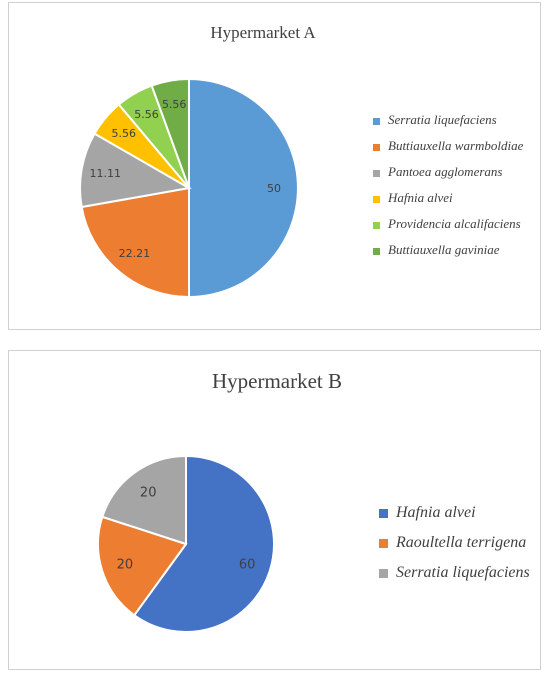 The width and height of the screenshot is (550, 676). I want to click on legend-entry: Buttiauxella gaviniae, so click(444, 249).